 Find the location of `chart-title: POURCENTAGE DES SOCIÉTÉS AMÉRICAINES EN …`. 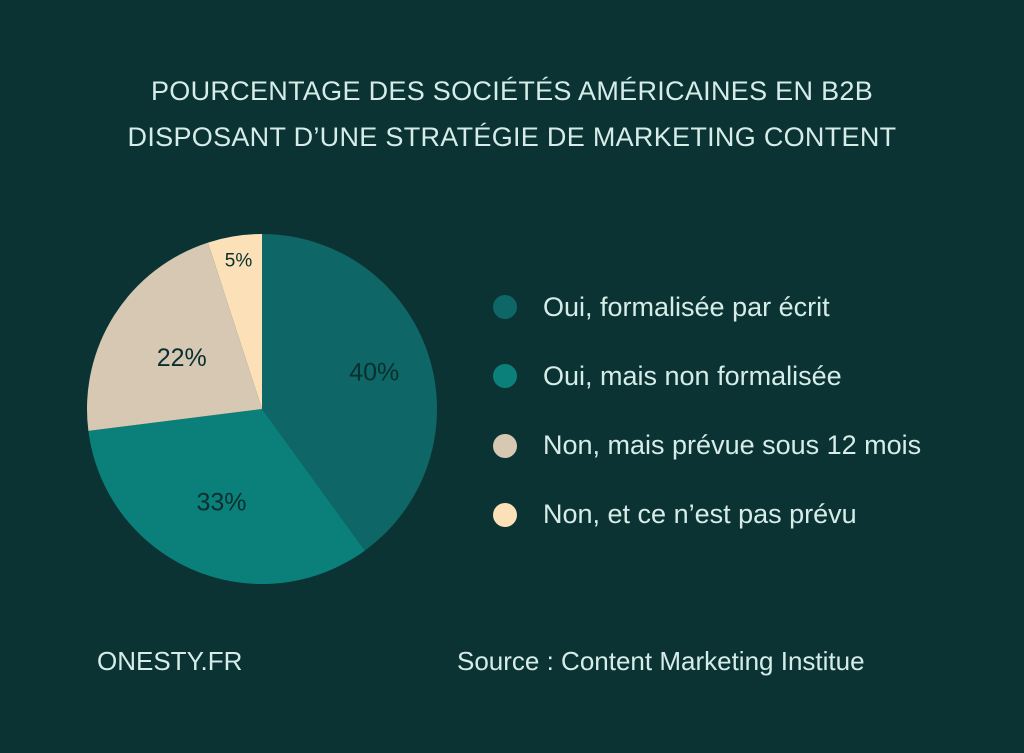

chart-title: POURCENTAGE DES SOCIÉTÉS AMÉRICAINES EN … is located at coordinates (512, 114).